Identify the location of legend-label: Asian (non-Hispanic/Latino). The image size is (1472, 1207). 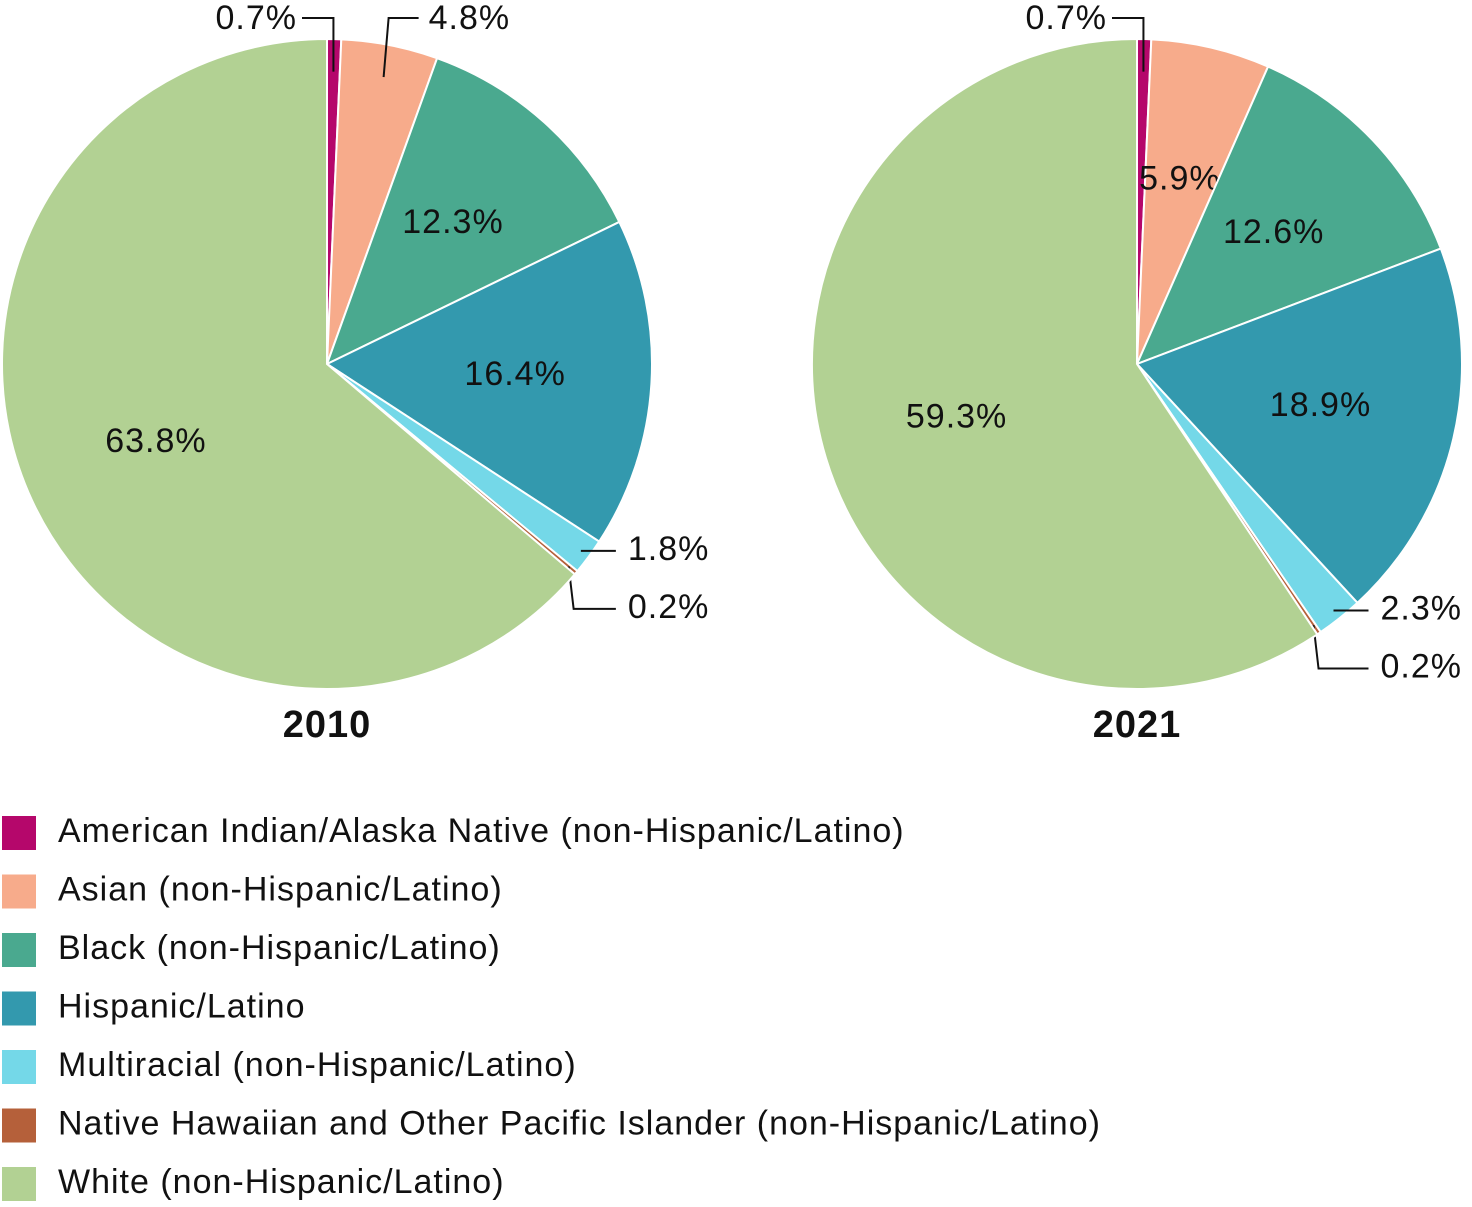
(280, 889).